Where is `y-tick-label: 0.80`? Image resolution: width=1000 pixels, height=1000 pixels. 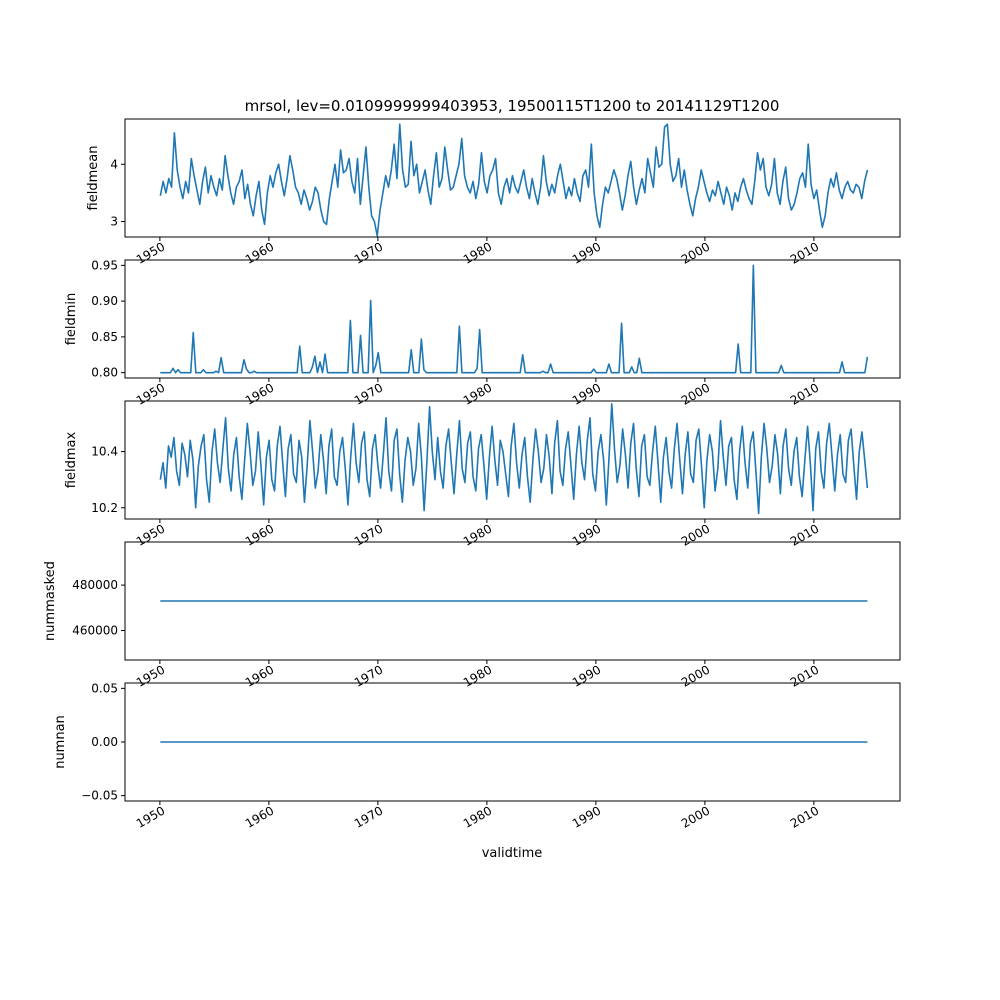 y-tick-label: 0.80 is located at coordinates (104, 373).